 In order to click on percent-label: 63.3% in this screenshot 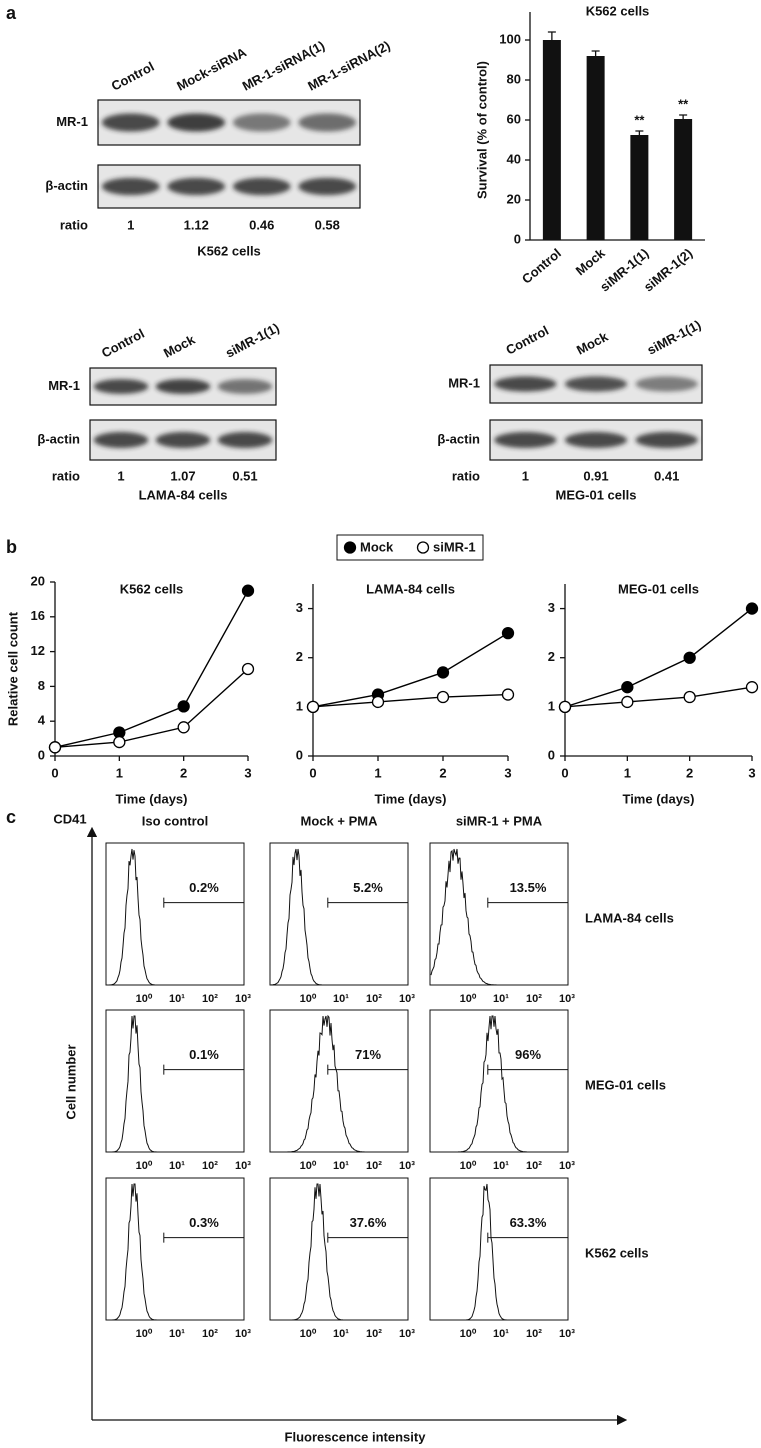, I will do `click(528, 1222)`.